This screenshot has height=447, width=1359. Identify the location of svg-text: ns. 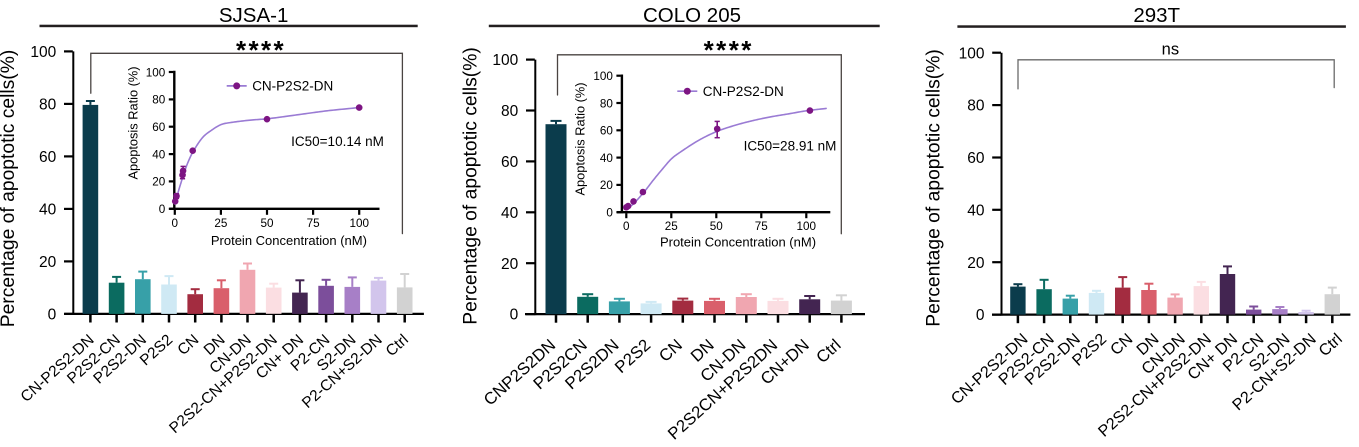
(1170, 50).